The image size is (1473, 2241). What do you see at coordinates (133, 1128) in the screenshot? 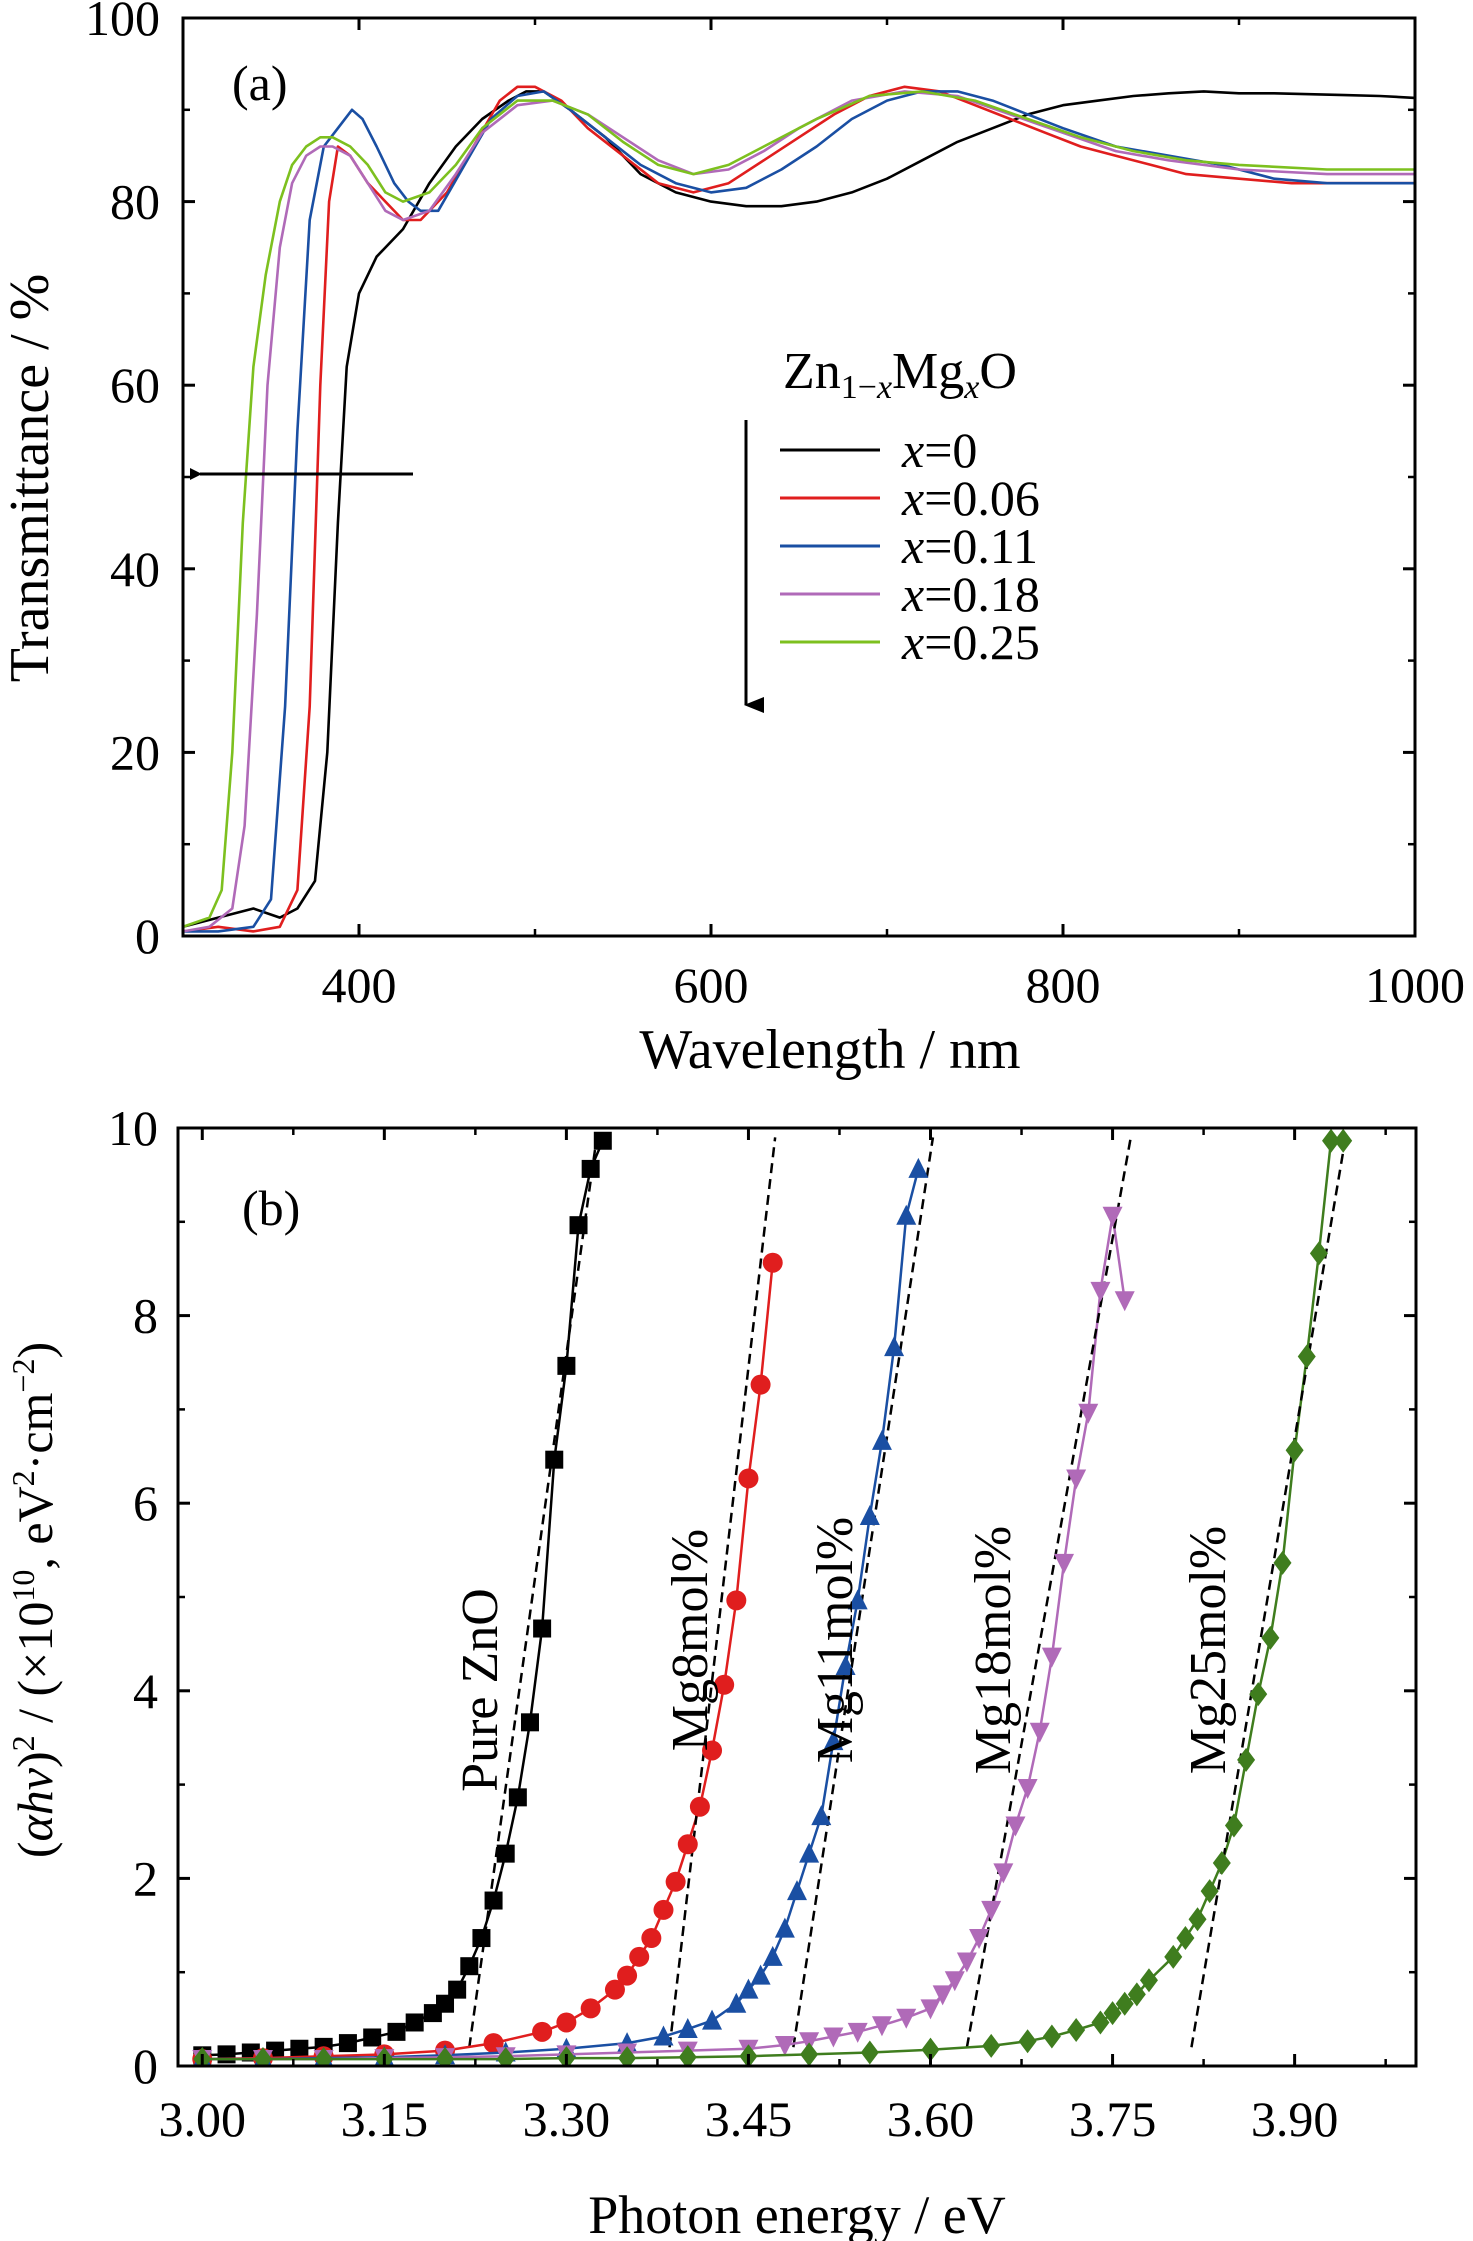
I see `b-y-tick-label-5: 10` at bounding box center [133, 1128].